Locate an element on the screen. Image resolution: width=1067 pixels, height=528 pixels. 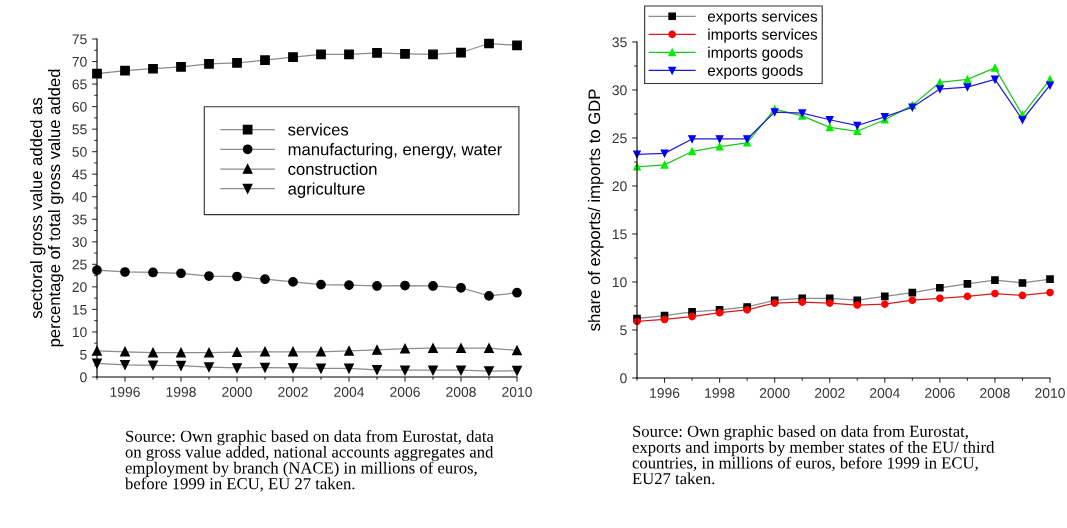
legend-label: imports goods is located at coordinates (755, 53).